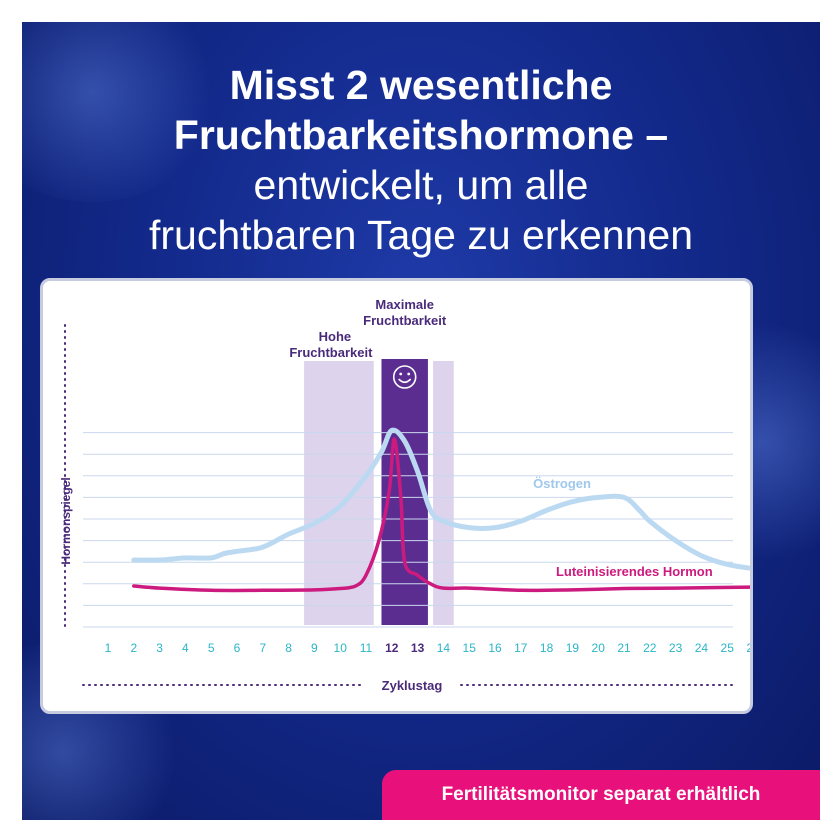 This screenshot has height=840, width=840. Describe the element at coordinates (562, 483) in the screenshot. I see `estrogen-series-label: Östrogen` at that location.